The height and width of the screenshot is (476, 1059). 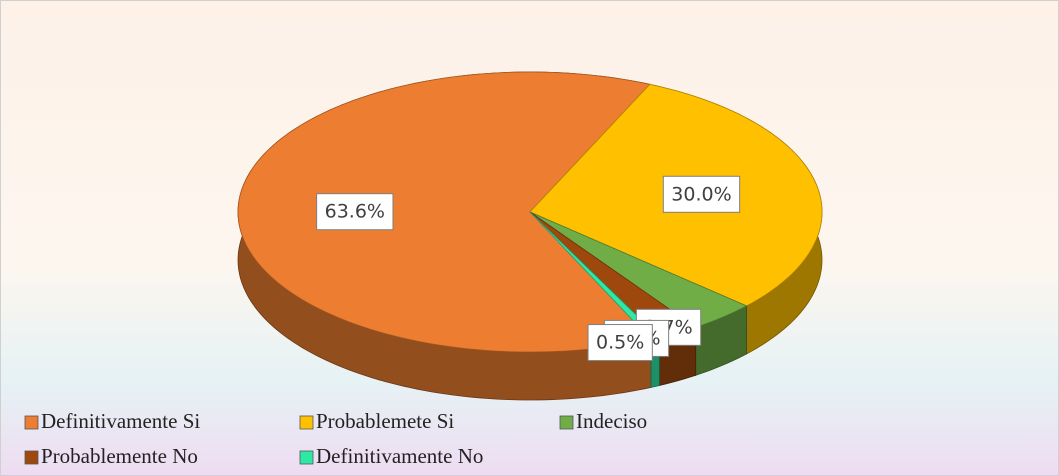 What do you see at coordinates (120, 421) in the screenshot?
I see `legend-label: Definitivamente Si` at bounding box center [120, 421].